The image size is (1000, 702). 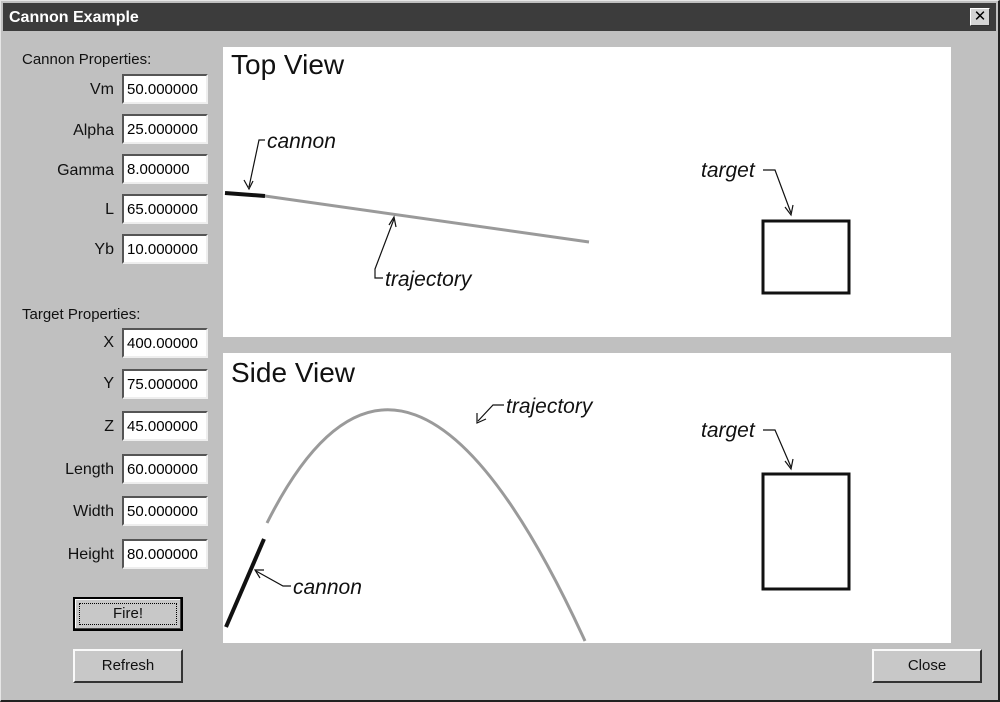 What do you see at coordinates (165, 343) in the screenshot?
I see `x-field` at bounding box center [165, 343].